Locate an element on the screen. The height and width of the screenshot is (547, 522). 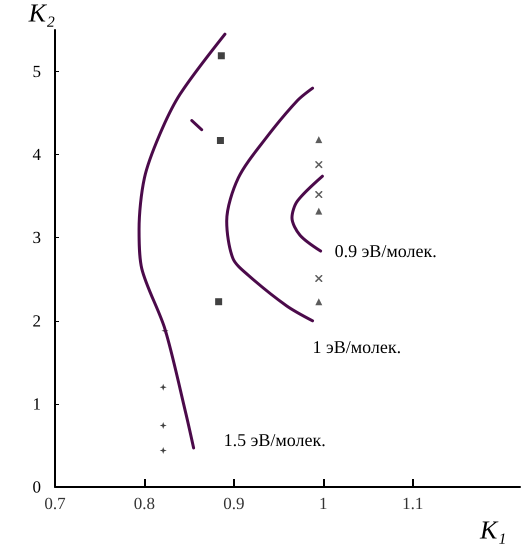
series-label: 0.9 эВ/молек. is located at coordinates (385, 251).